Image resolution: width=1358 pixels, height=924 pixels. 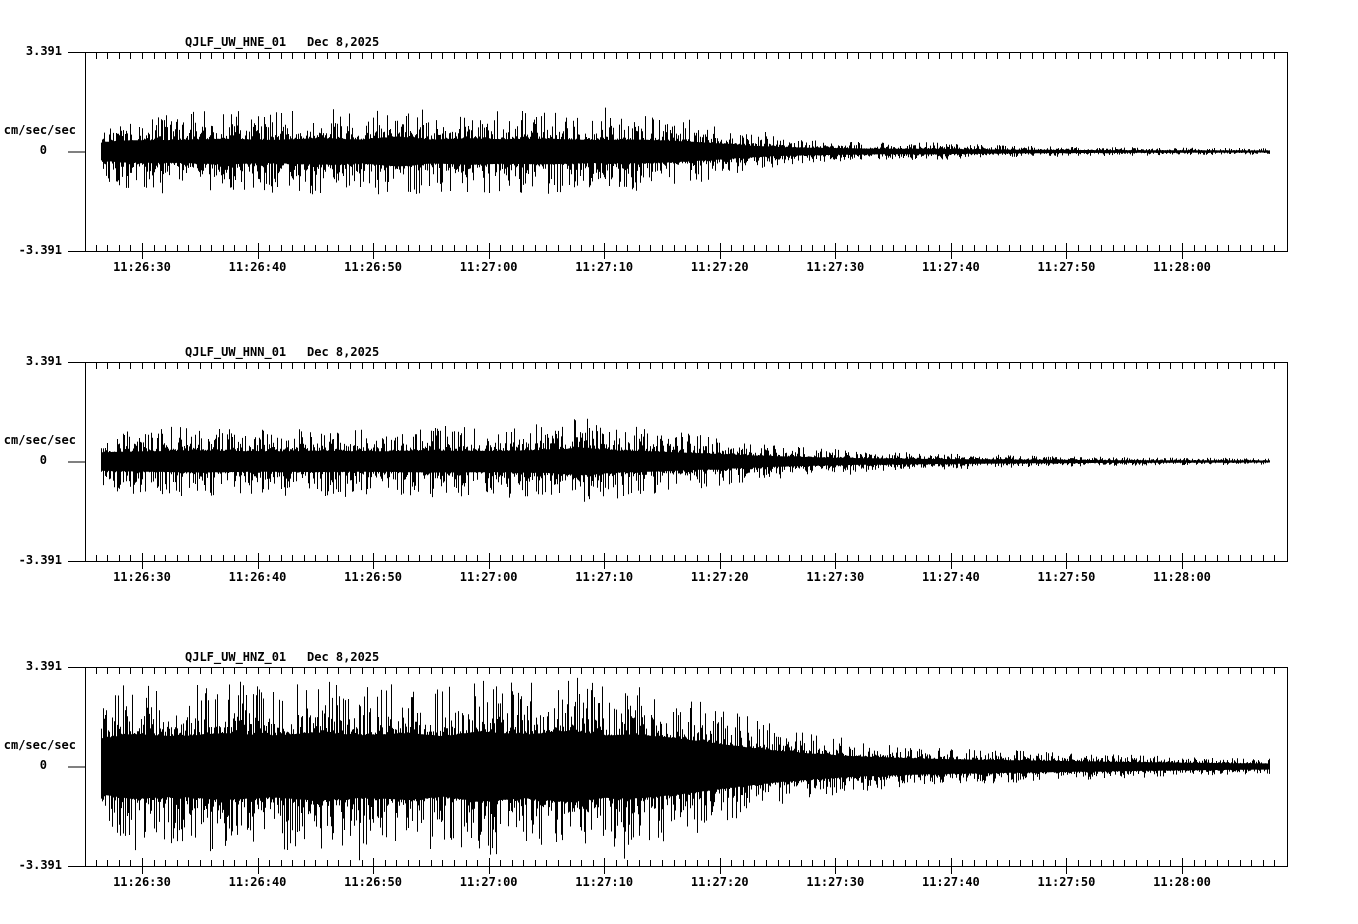 What do you see at coordinates (43, 460) in the screenshot?
I see `panel-hnn-yzero-label: 0` at bounding box center [43, 460].